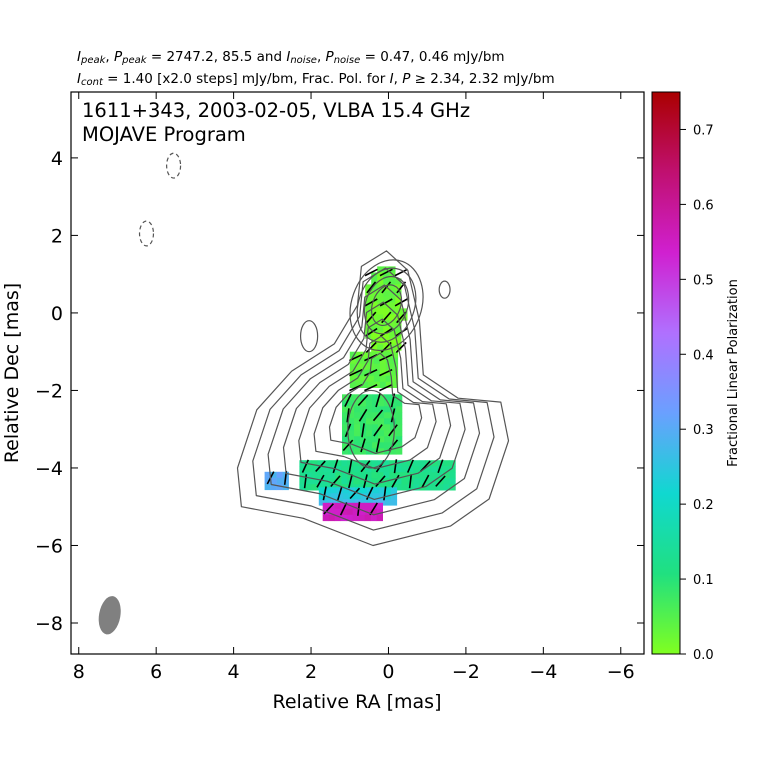 The image size is (760, 760). I want to click on y-tick-label: 2, so click(57, 236).